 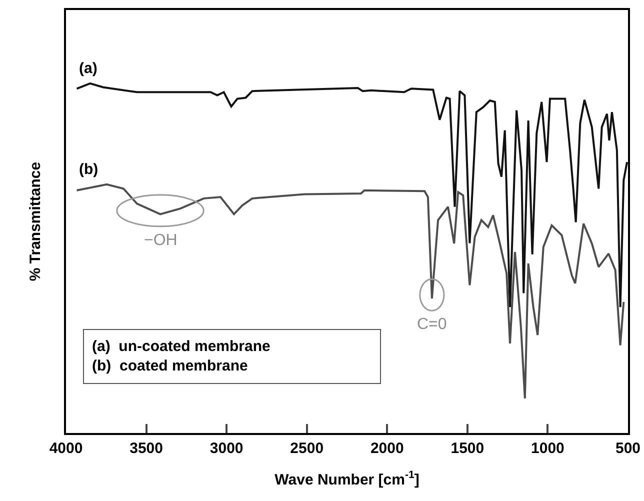 I want to click on x-tick-label: 2500, so click(x=307, y=448).